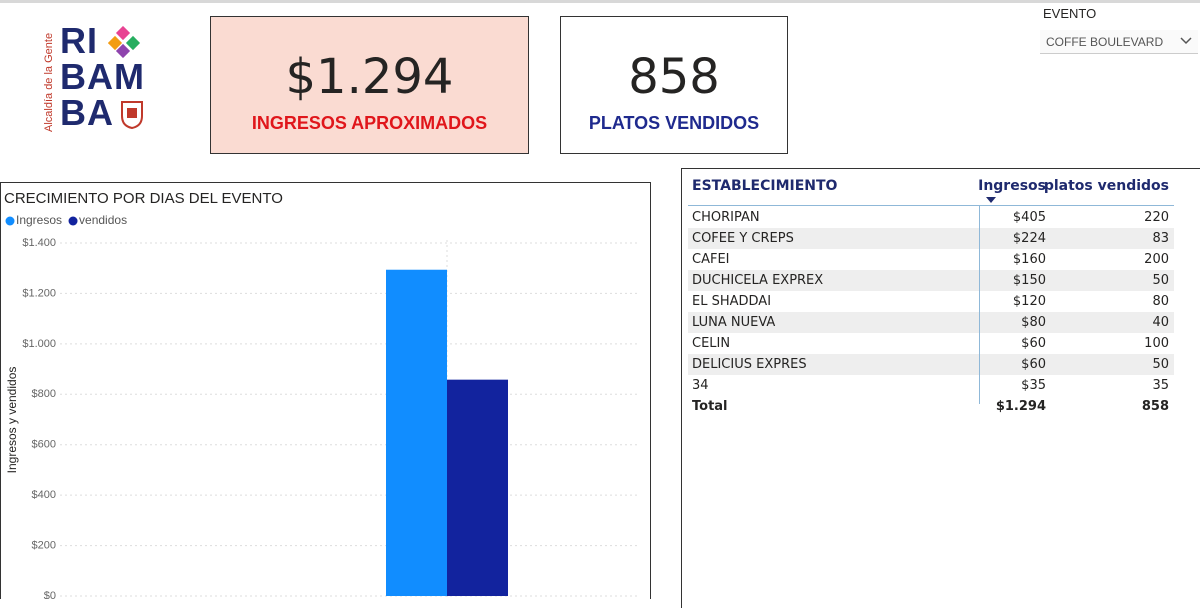 This screenshot has width=1200, height=608. What do you see at coordinates (765, 186) in the screenshot?
I see `column-header: ESTABLECIMIENTO` at bounding box center [765, 186].